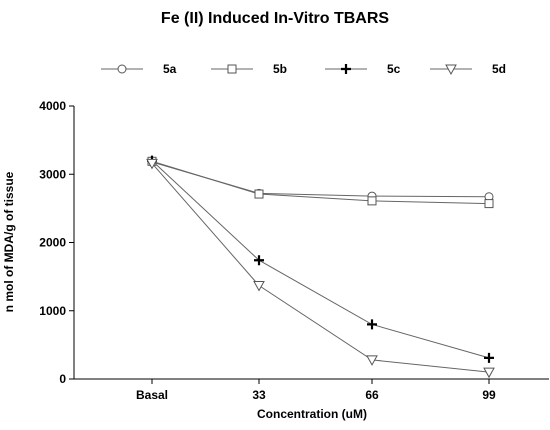  I want to click on y-tick-label: 2000, so click(52, 243).